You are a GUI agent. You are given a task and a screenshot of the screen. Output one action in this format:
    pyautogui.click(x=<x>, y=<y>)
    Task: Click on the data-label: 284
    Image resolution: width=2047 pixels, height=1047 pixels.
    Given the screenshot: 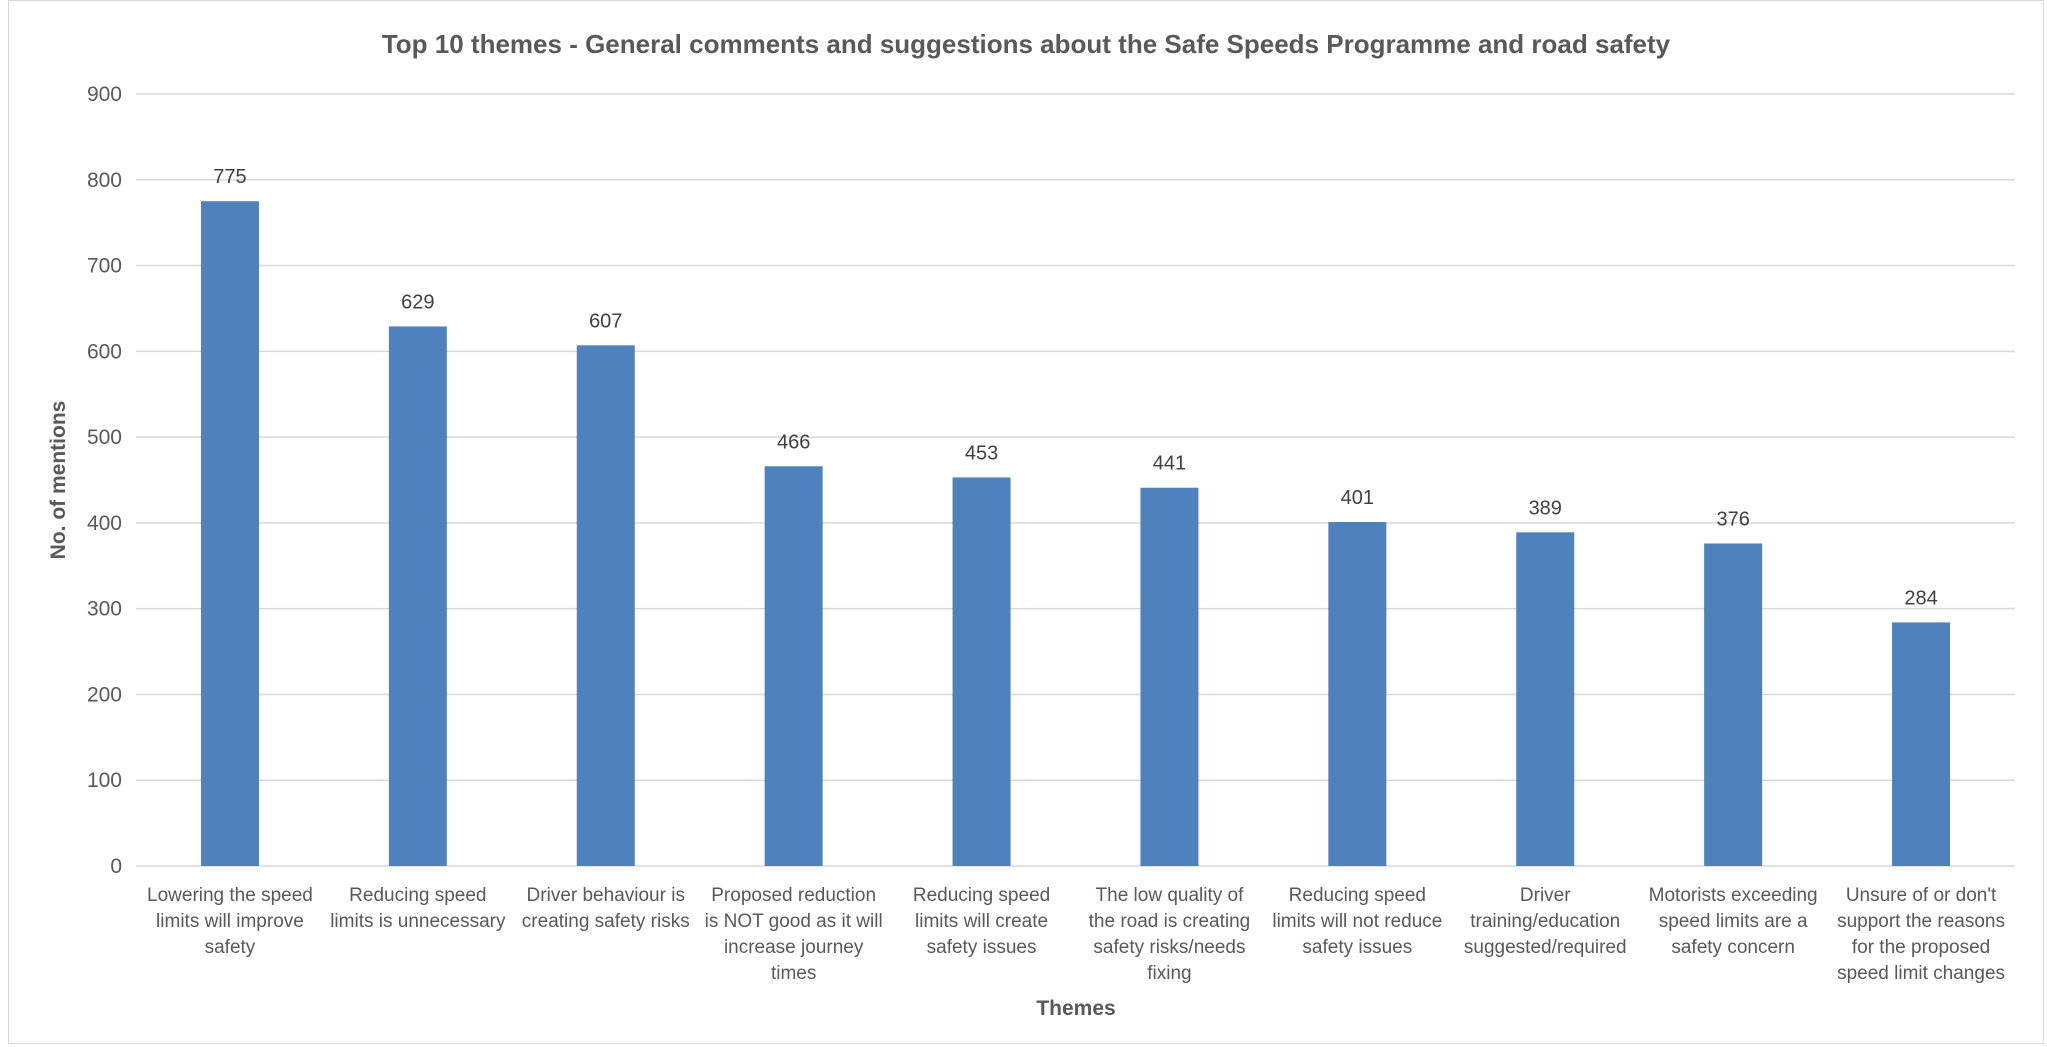 What is the action you would take?
    pyautogui.click(x=1920, y=598)
    